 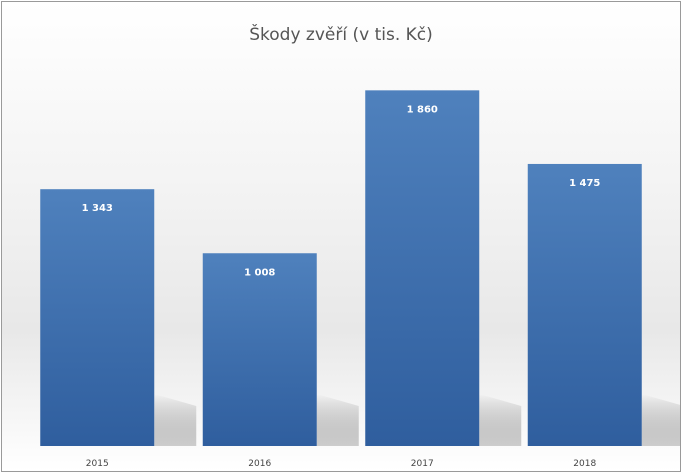 What do you see at coordinates (259, 349) in the screenshot?
I see `bar-2016` at bounding box center [259, 349].